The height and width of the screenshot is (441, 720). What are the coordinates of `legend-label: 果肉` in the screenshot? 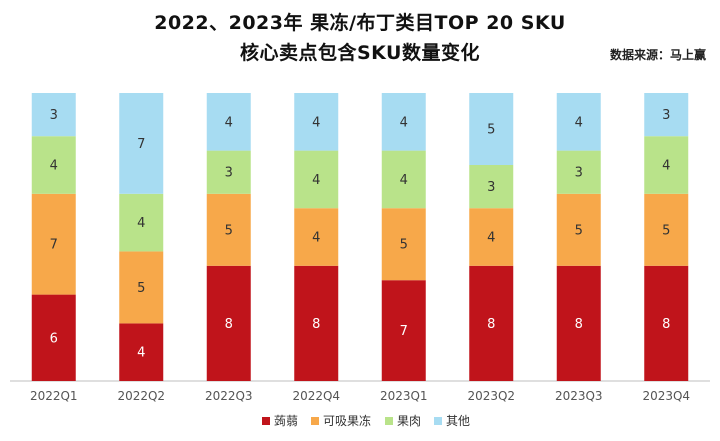 It's located at (409, 421).